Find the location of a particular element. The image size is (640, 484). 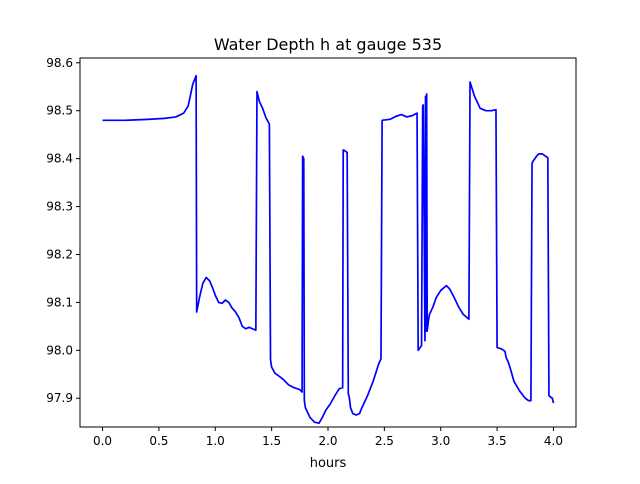

x-tick-label: 3.5 is located at coordinates (497, 441).